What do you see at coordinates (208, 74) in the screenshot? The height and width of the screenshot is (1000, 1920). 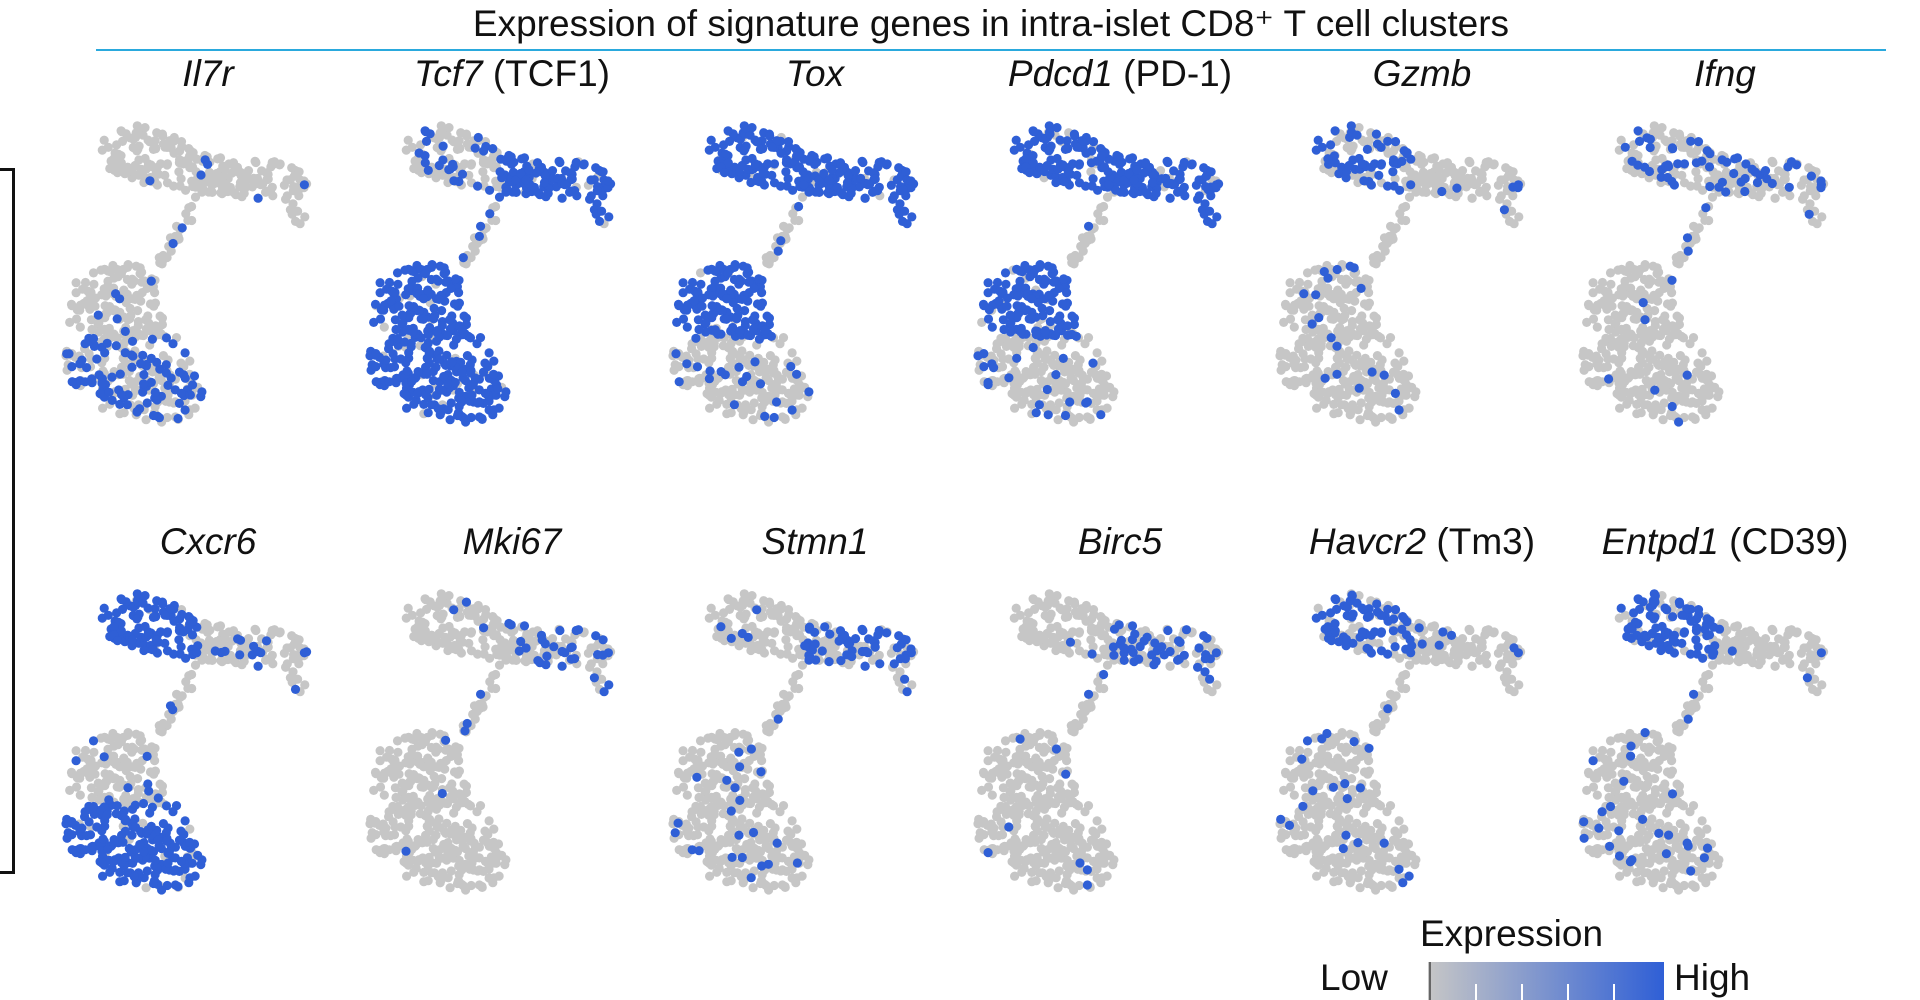 I see `panel-label: Il7r` at bounding box center [208, 74].